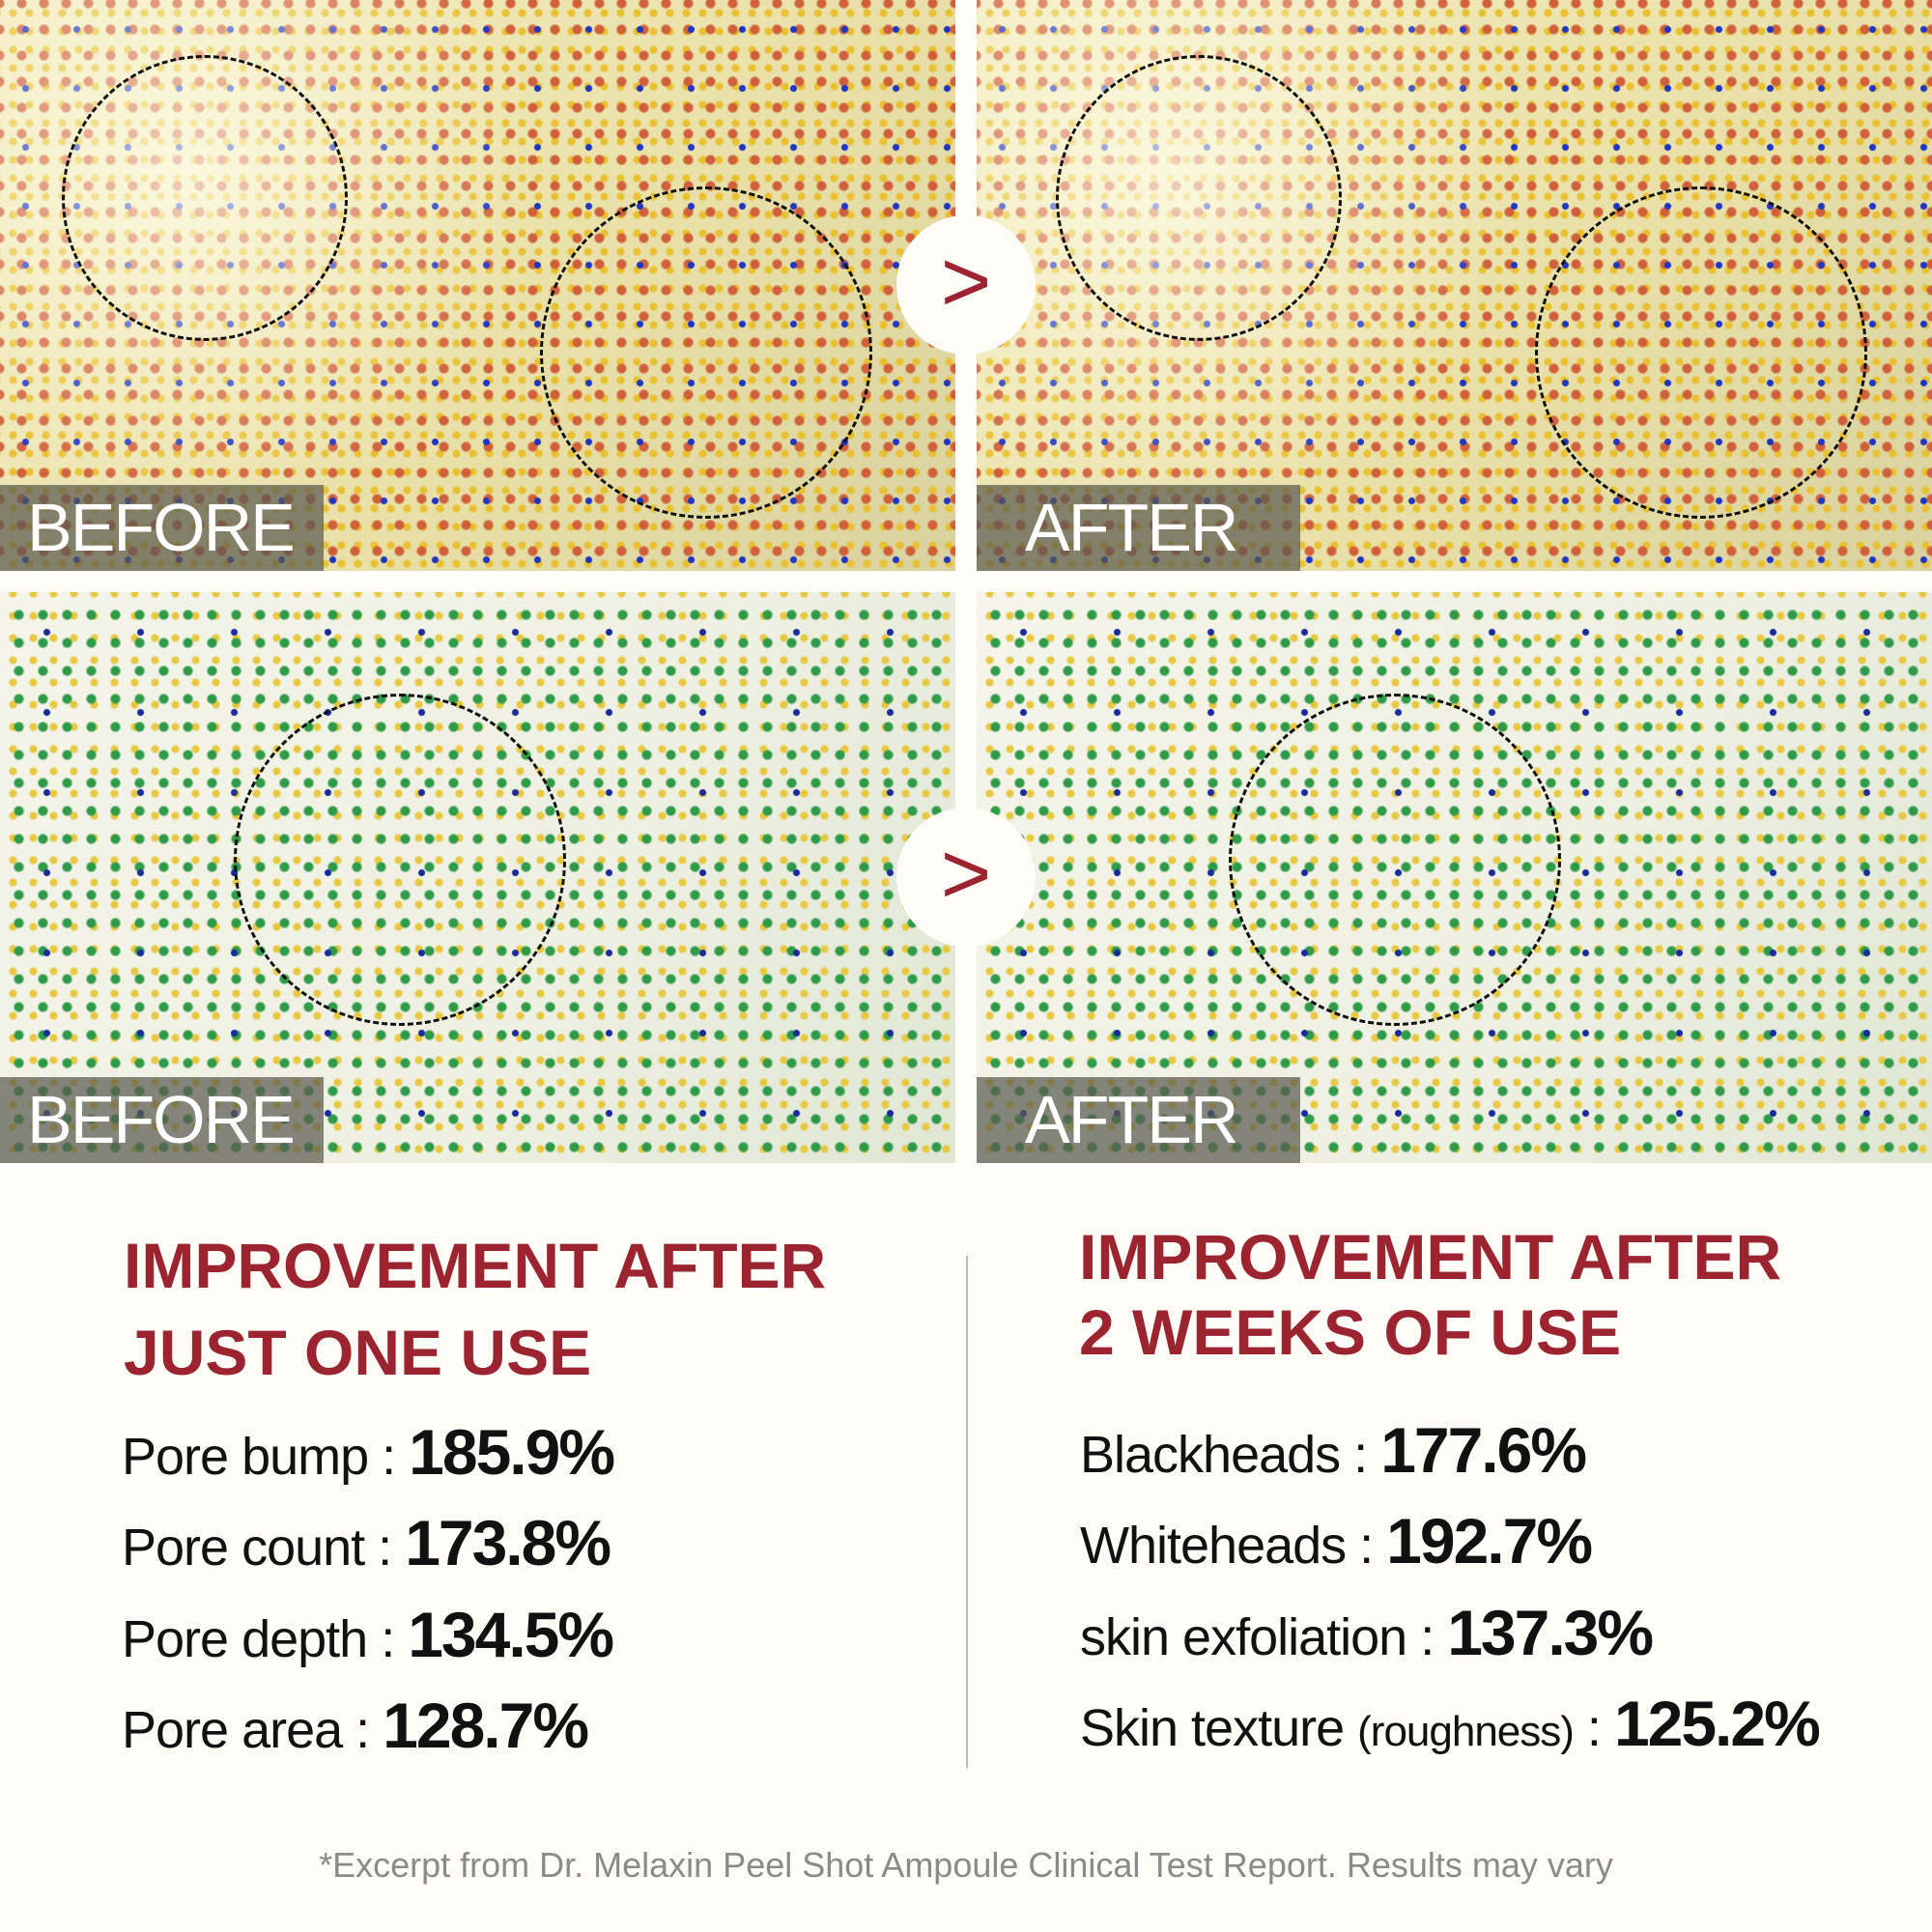 The image size is (1932, 1932). What do you see at coordinates (355, 1725) in the screenshot?
I see `stat-pore-area: Pore area : 128.7%` at bounding box center [355, 1725].